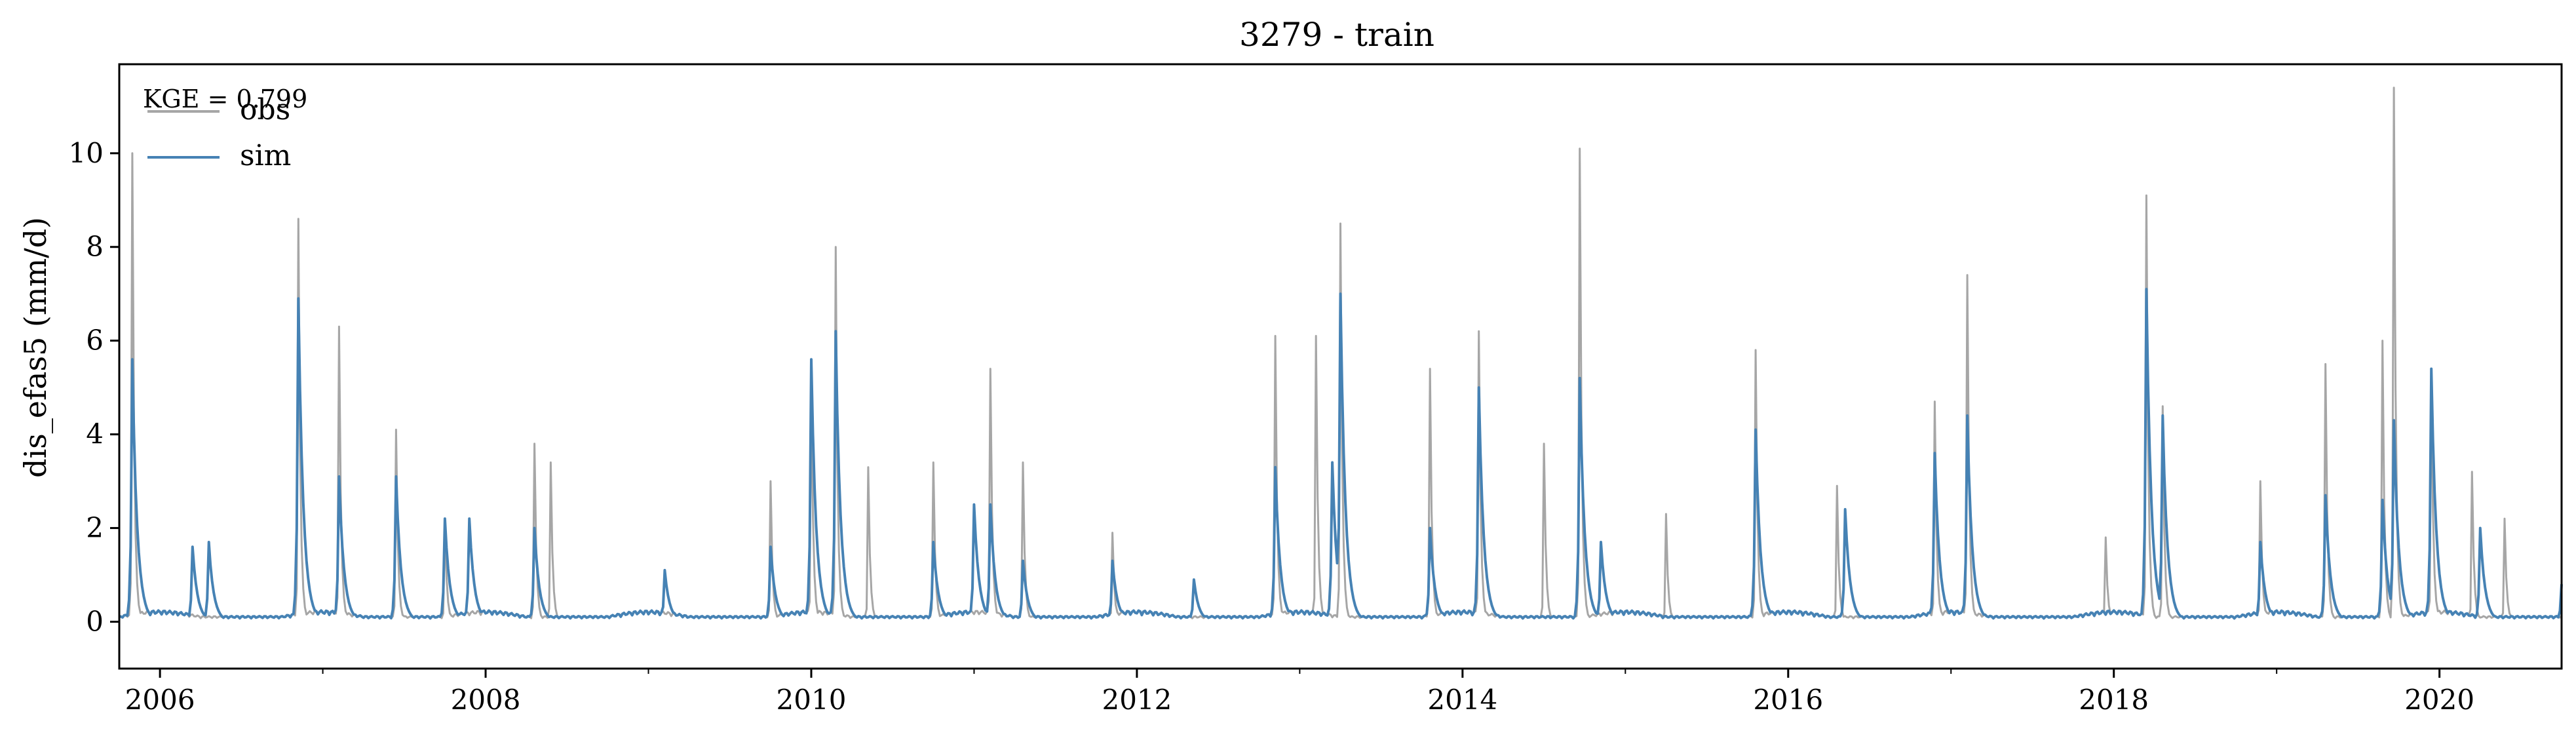 Image resolution: width=2576 pixels, height=742 pixels. I want to click on y-tick-label: 4, so click(95, 434).